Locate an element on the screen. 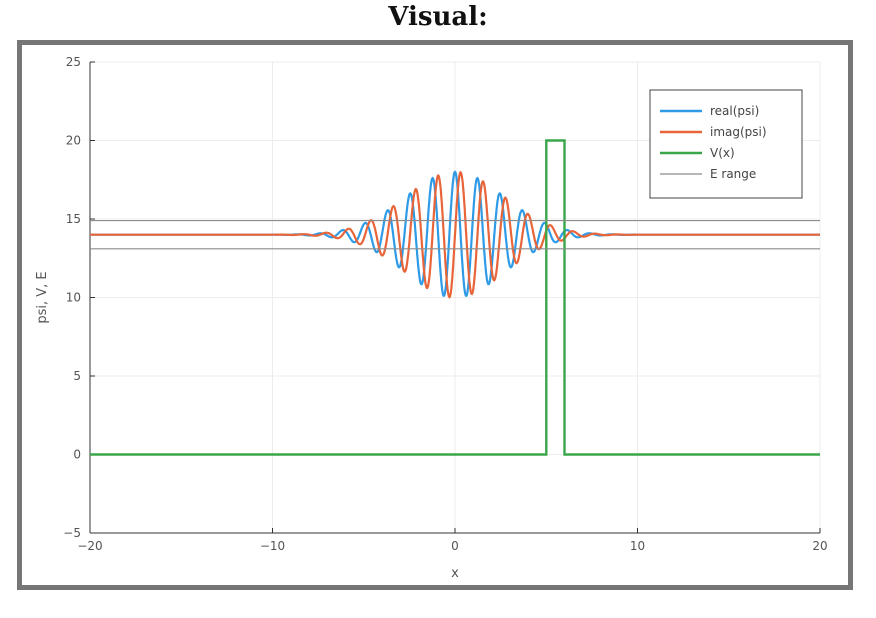 The width and height of the screenshot is (876, 618). x-tick-label: 0 is located at coordinates (455, 546).